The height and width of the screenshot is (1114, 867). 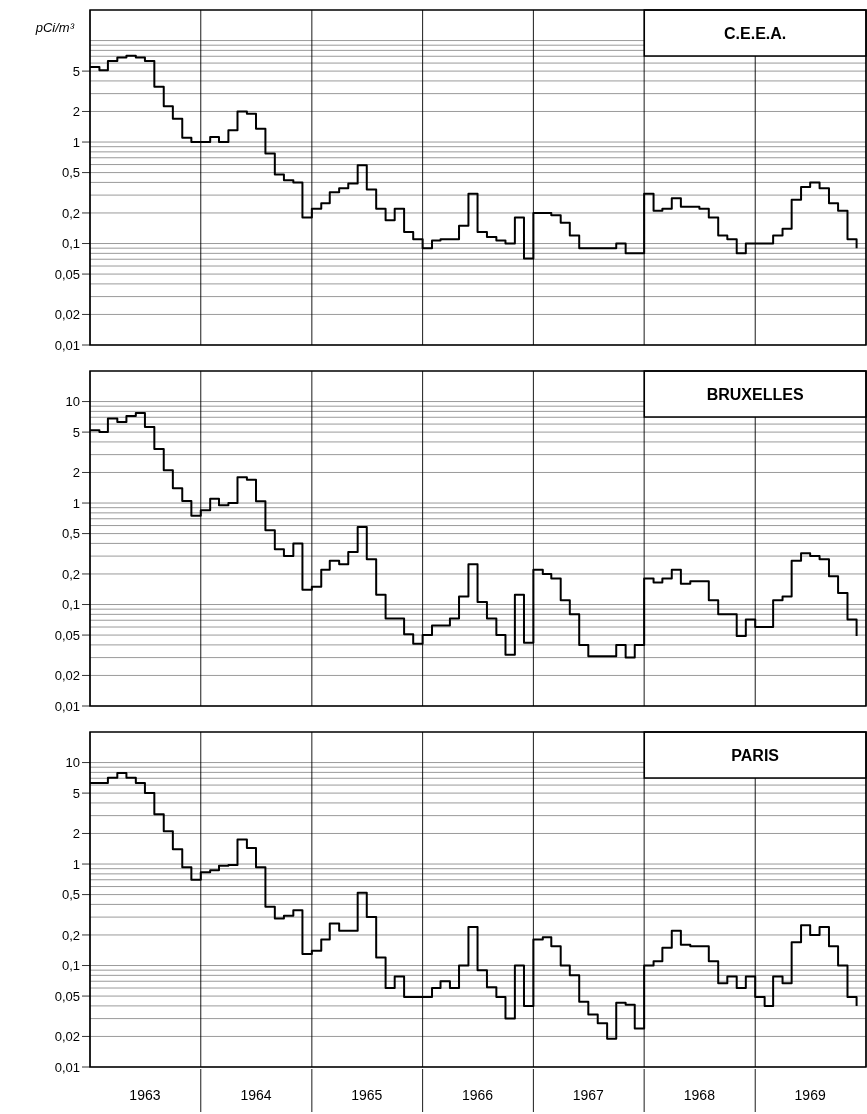 I want to click on label-frame: BRUXELLES, so click(x=755, y=394).